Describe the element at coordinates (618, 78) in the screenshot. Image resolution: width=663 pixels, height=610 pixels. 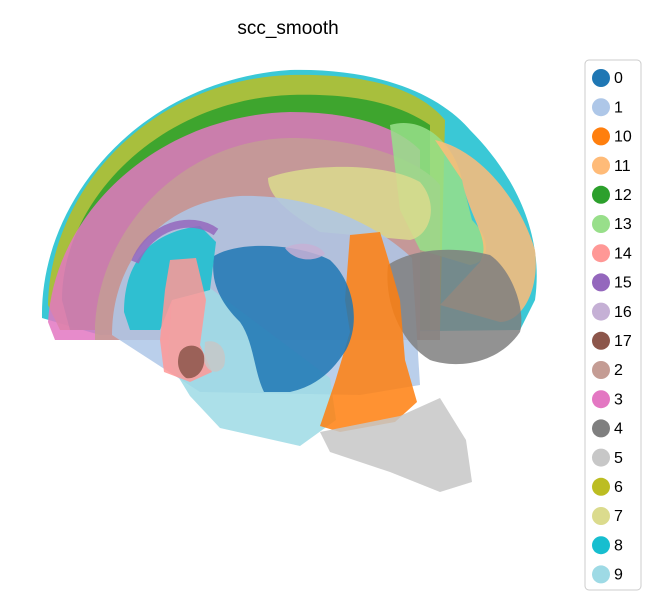
I see `legend-label: 0` at that location.